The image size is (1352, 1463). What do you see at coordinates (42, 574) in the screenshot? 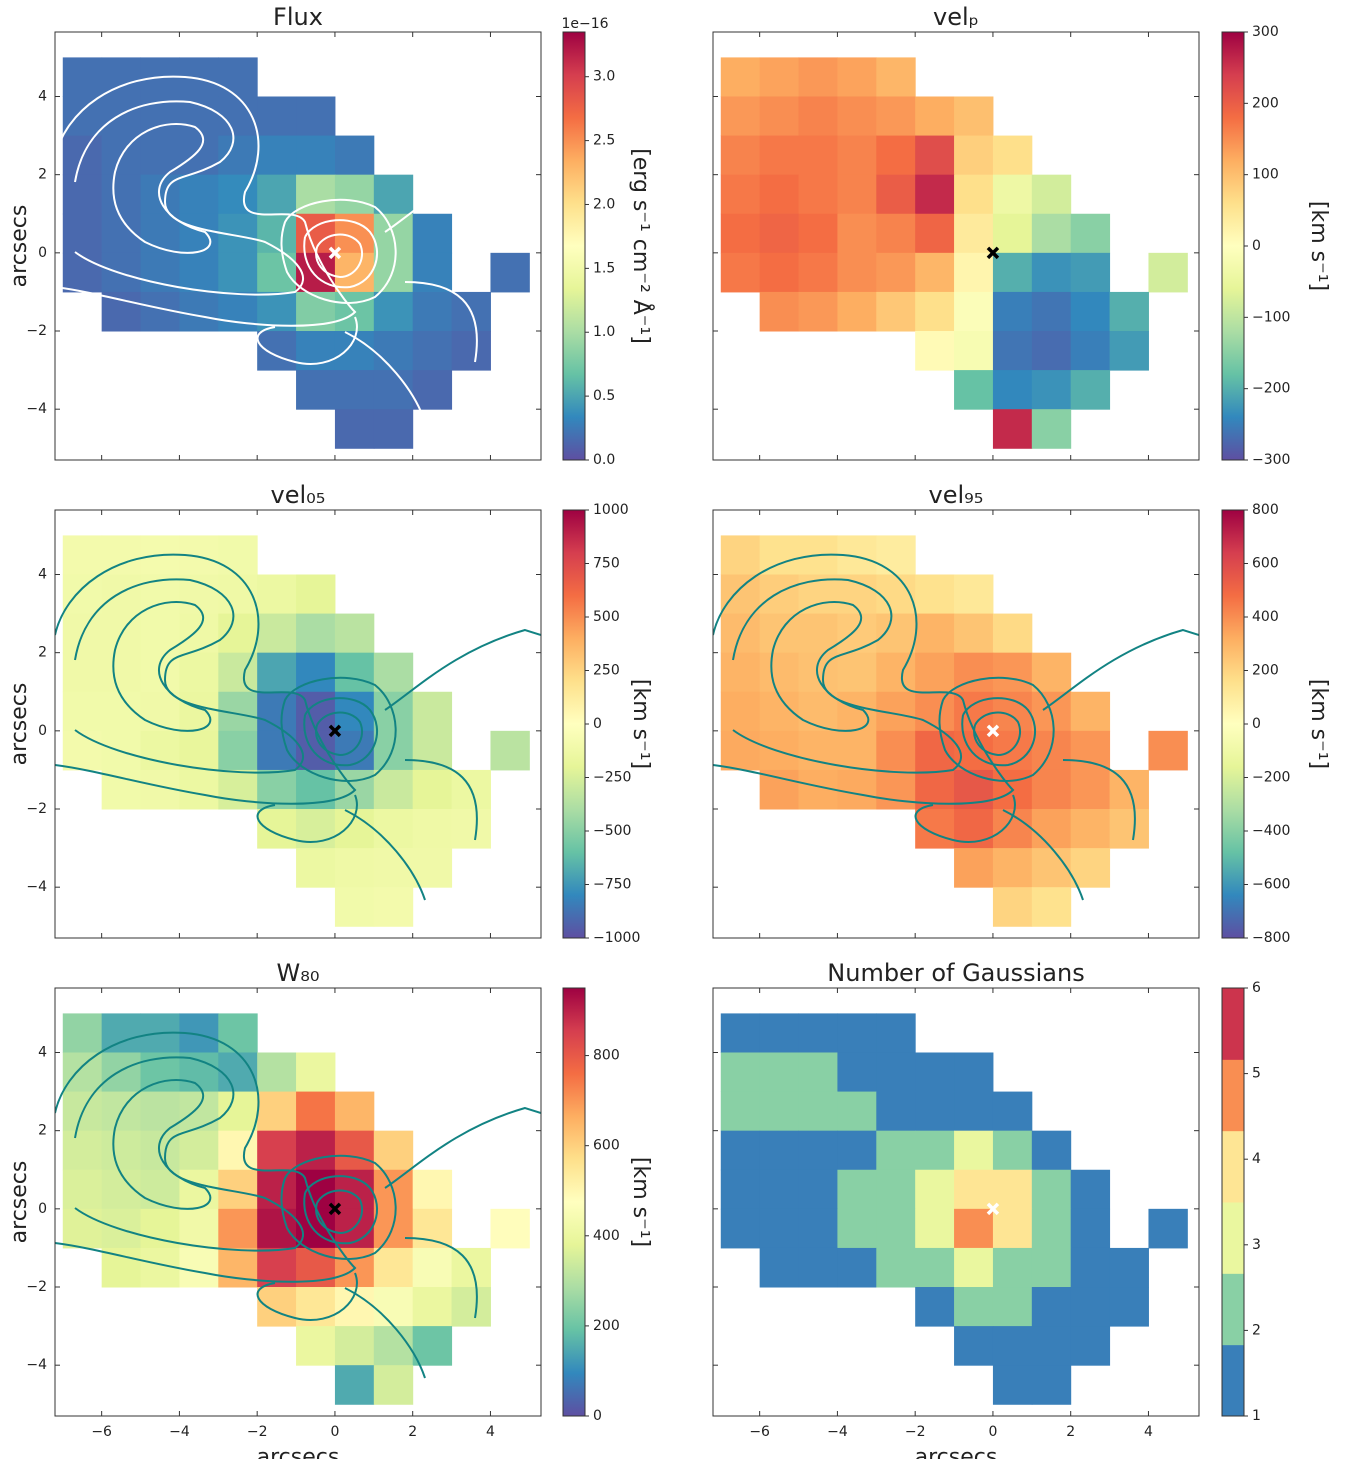
I see `y-tick-label: 4` at bounding box center [42, 574].